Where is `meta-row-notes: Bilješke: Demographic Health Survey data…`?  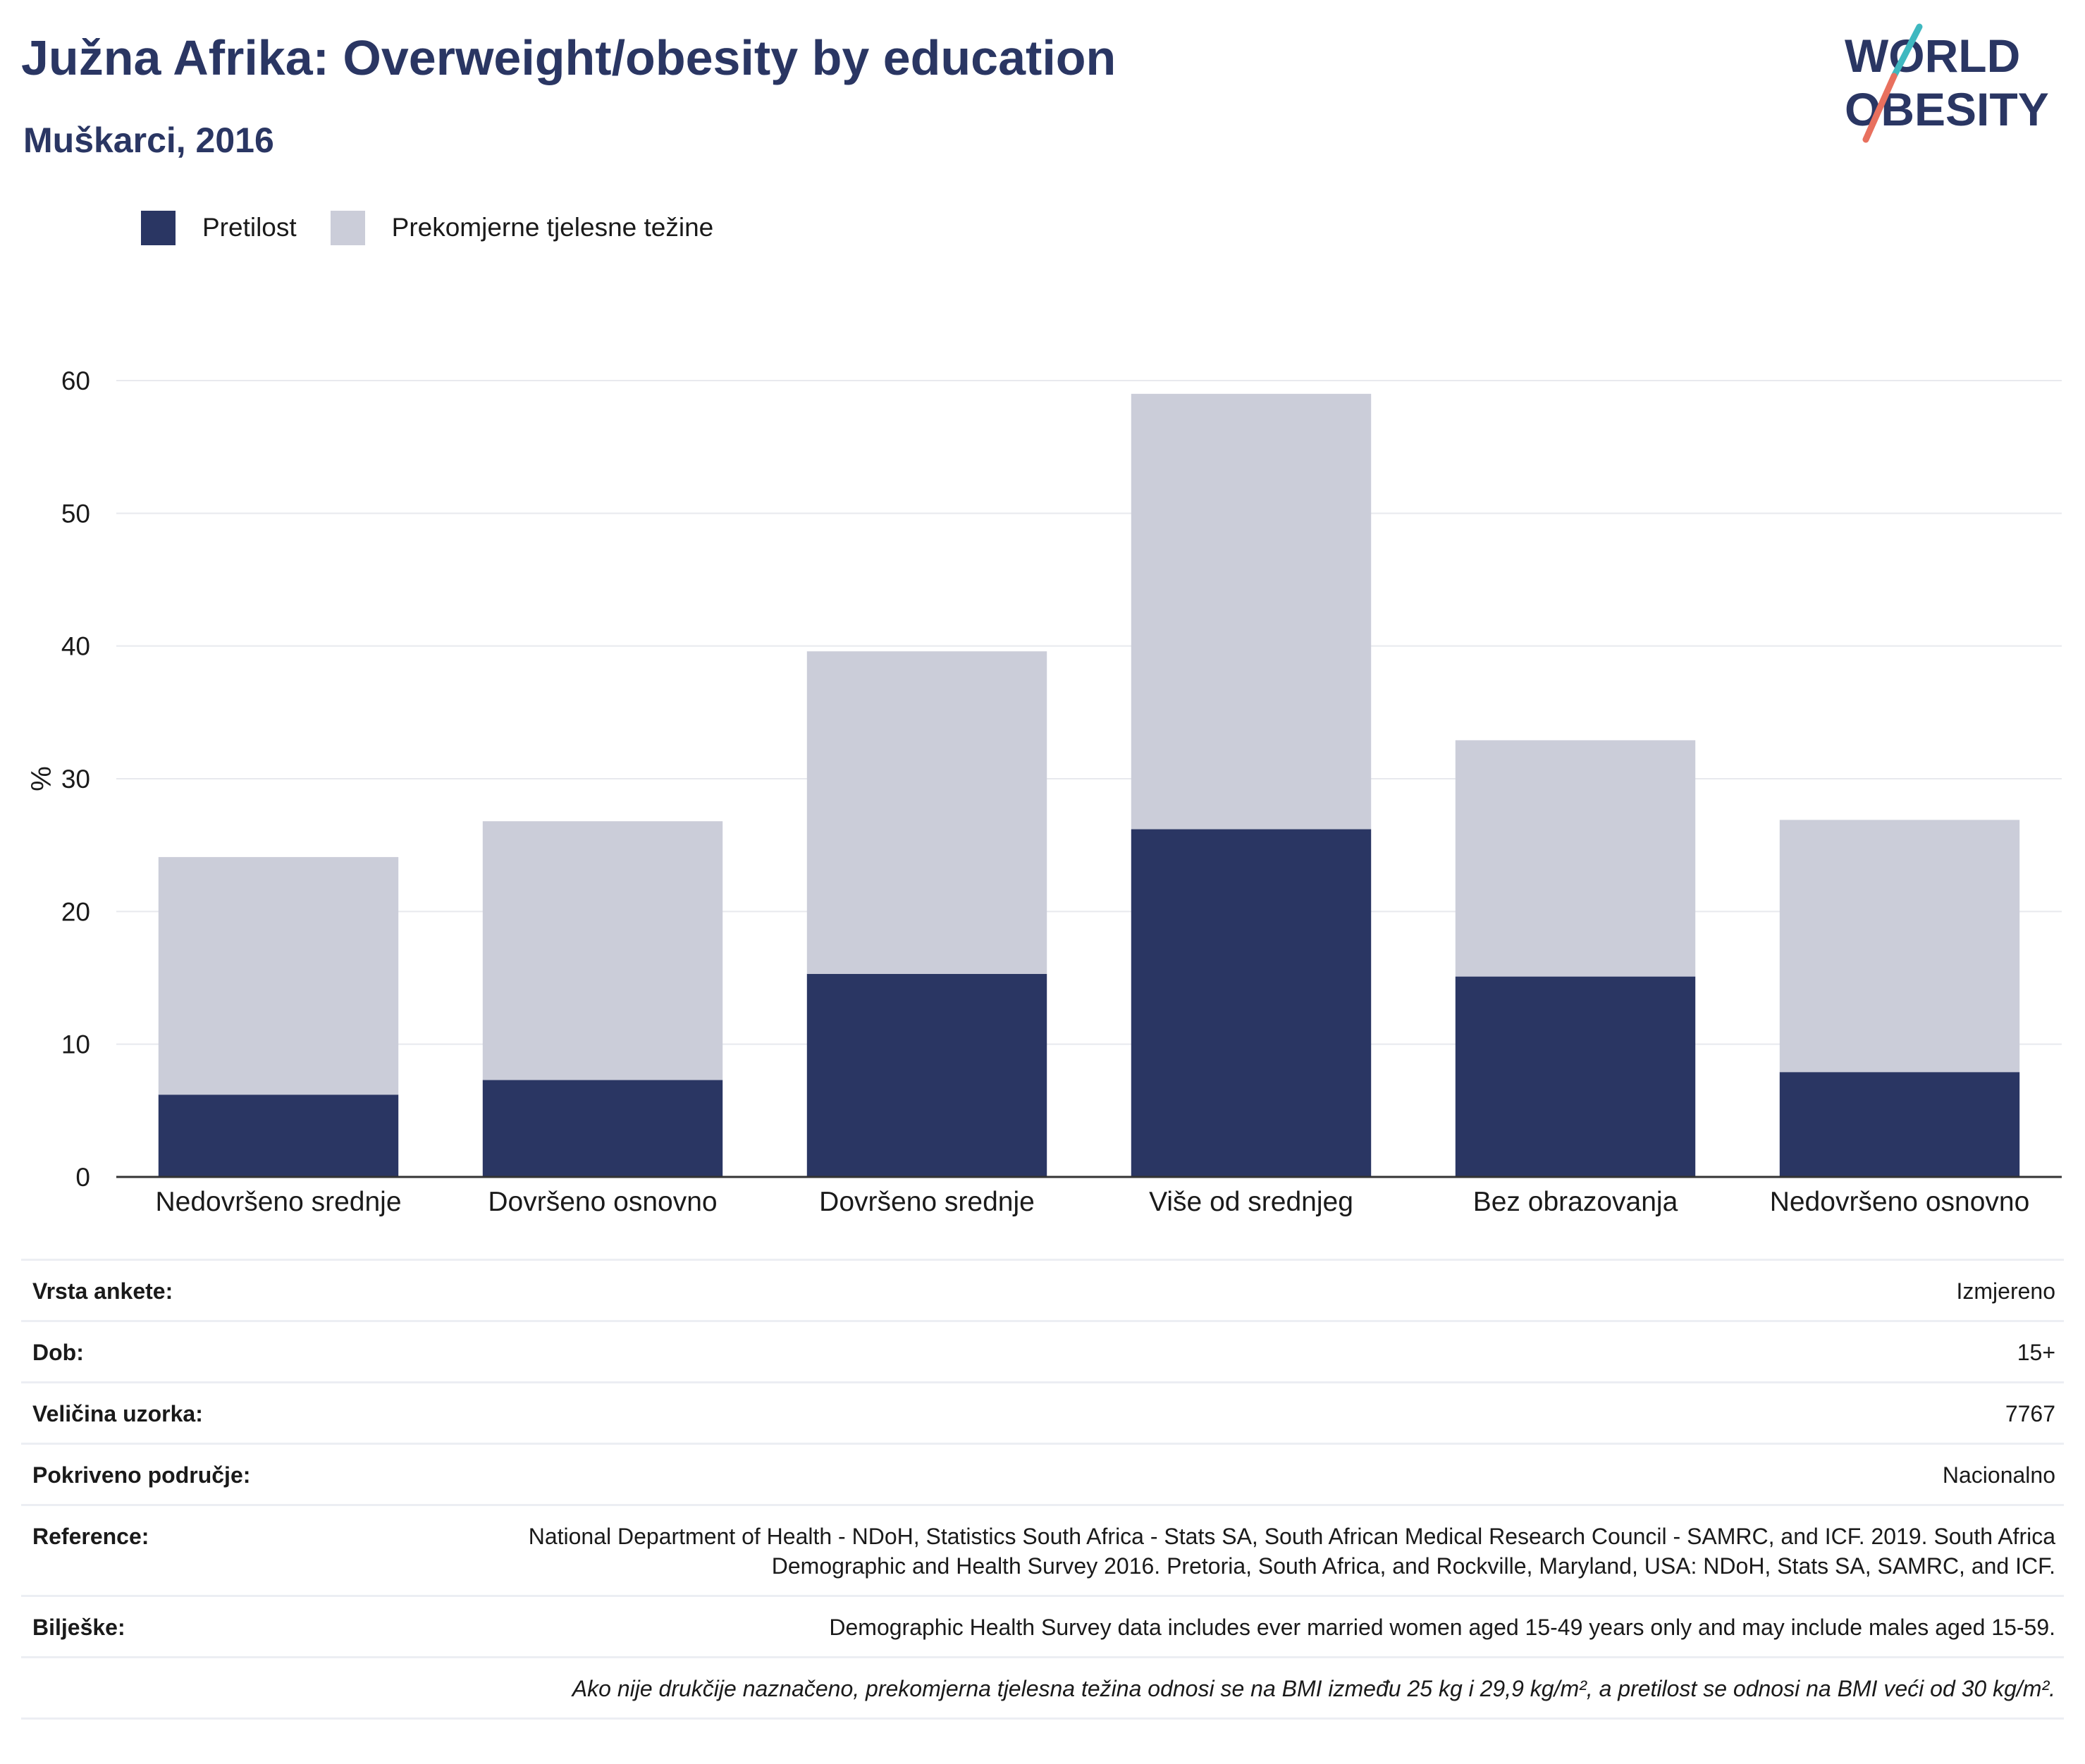
meta-row-notes: Bilješke: Demographic Health Survey data… is located at coordinates (1042, 1625).